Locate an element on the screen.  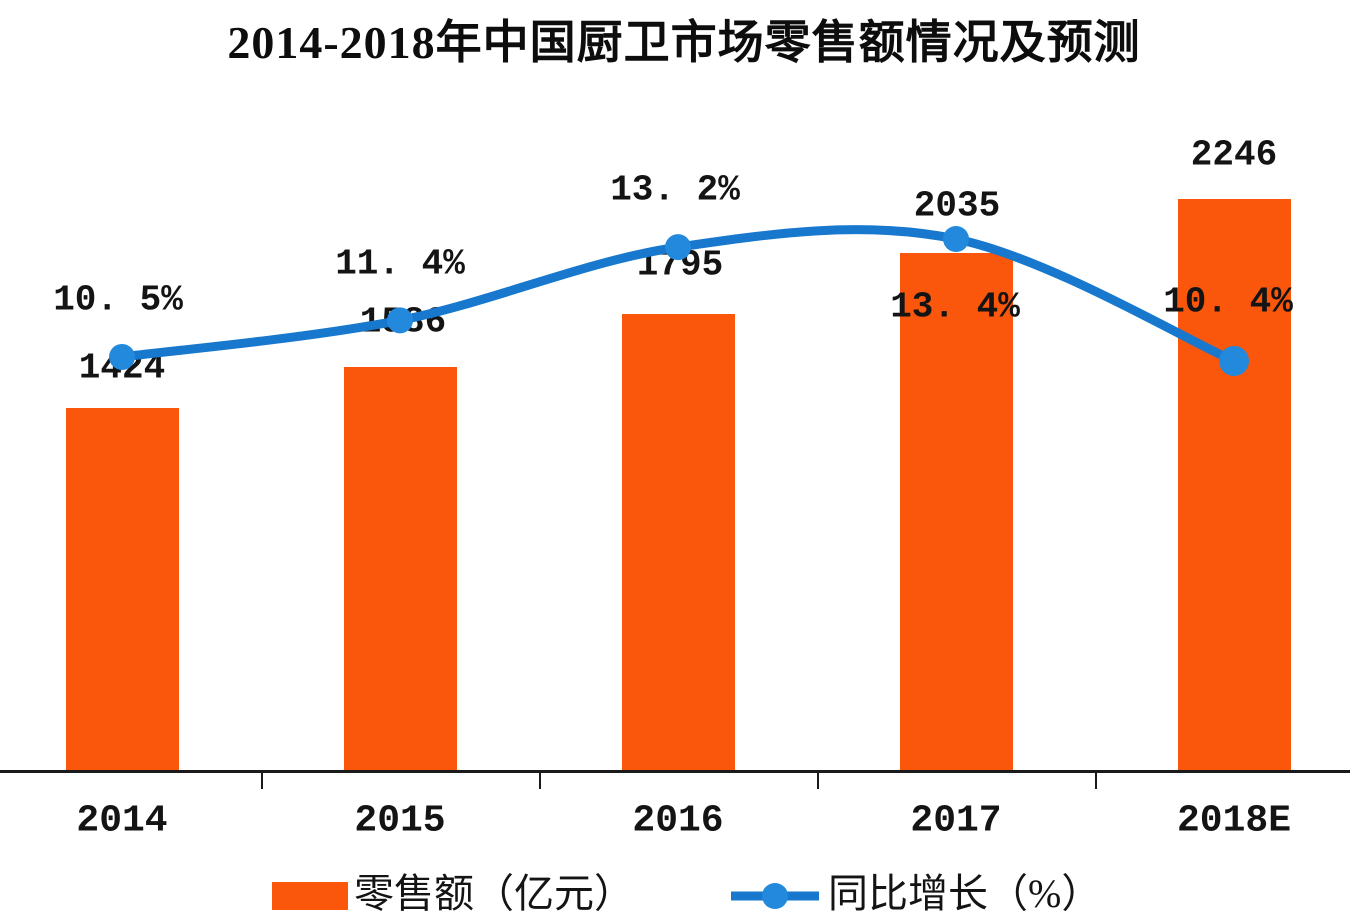
legend-growth-swatch is located at coordinates (775, 896).